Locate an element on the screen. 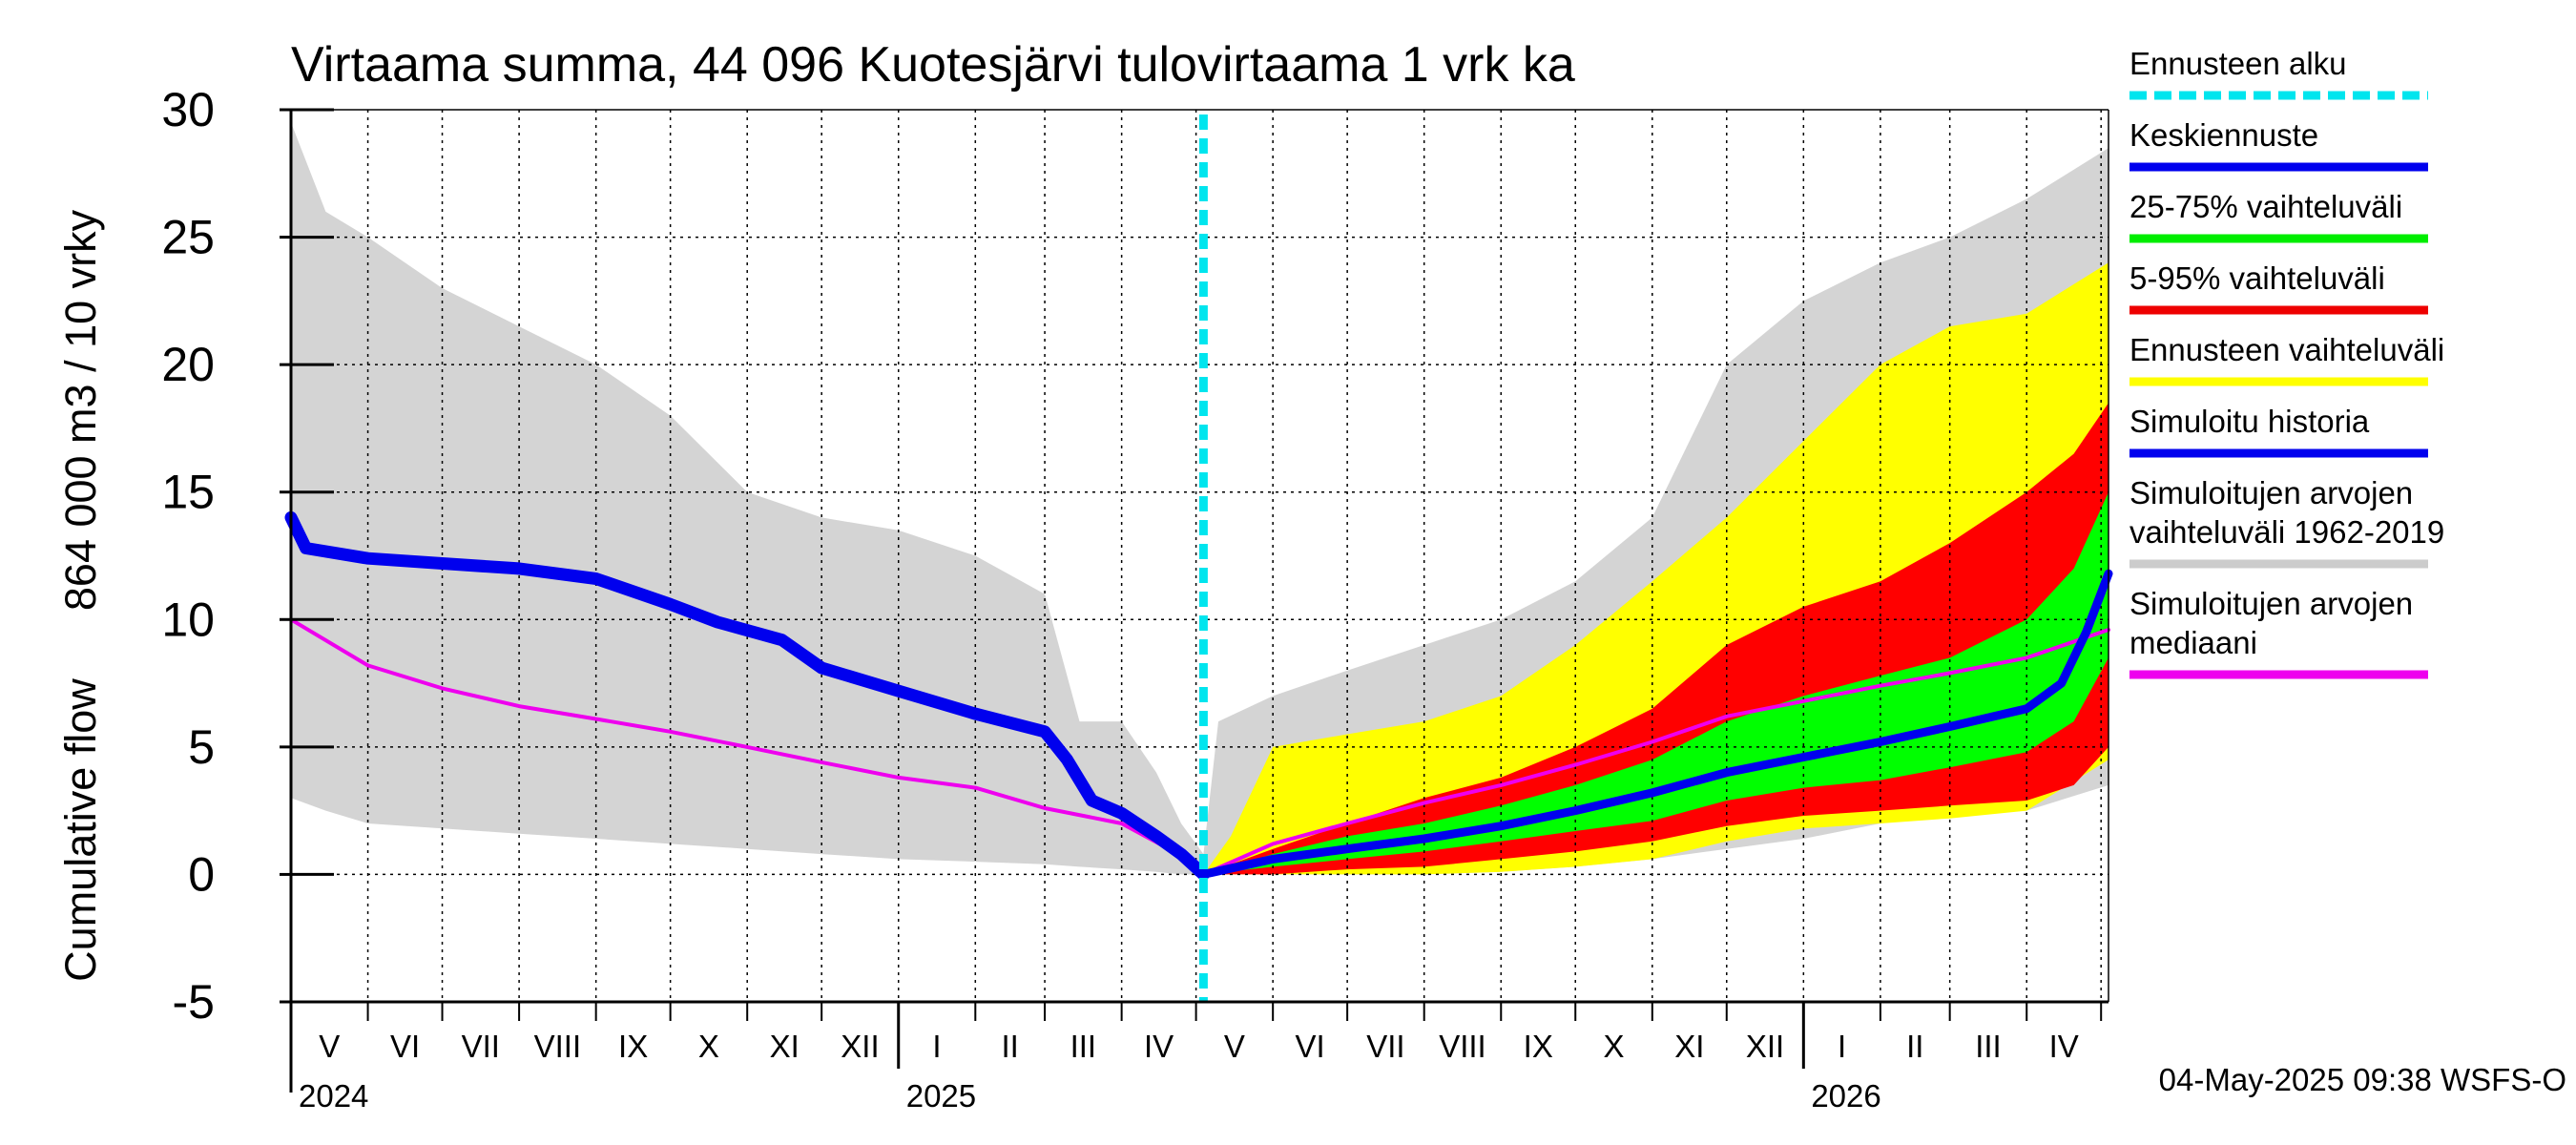 Image resolution: width=2576 pixels, height=1145 pixels. y-tick-label: 0 is located at coordinates (201, 874).